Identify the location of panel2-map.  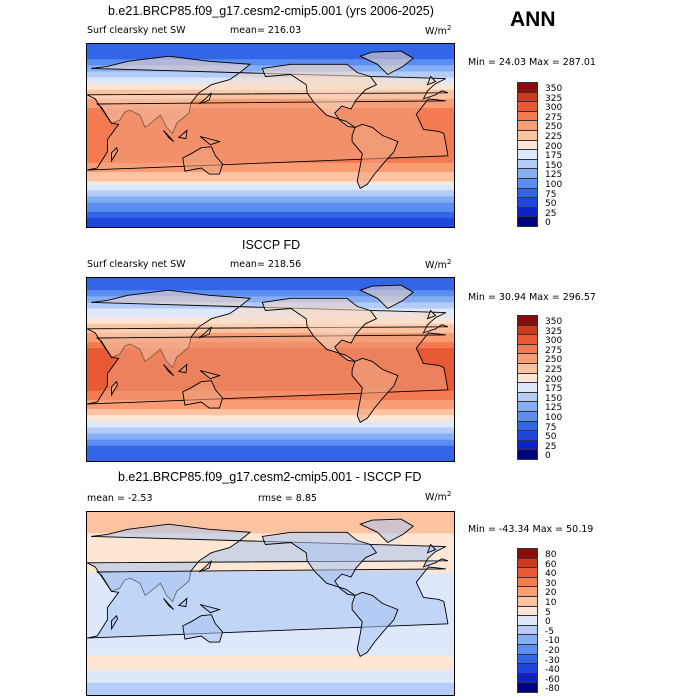
(270, 369).